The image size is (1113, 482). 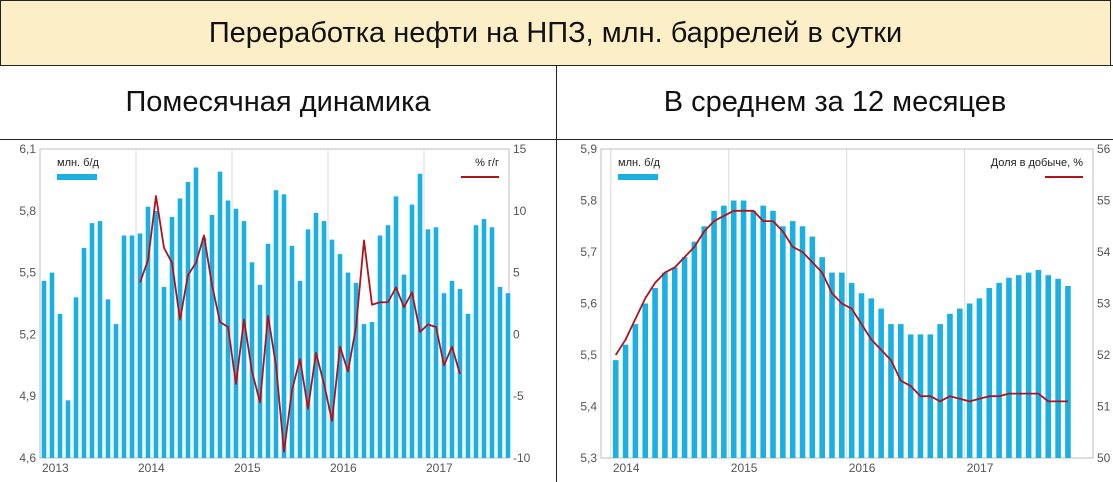 What do you see at coordinates (487, 163) in the screenshot?
I see `legend-line-label: % г/г` at bounding box center [487, 163].